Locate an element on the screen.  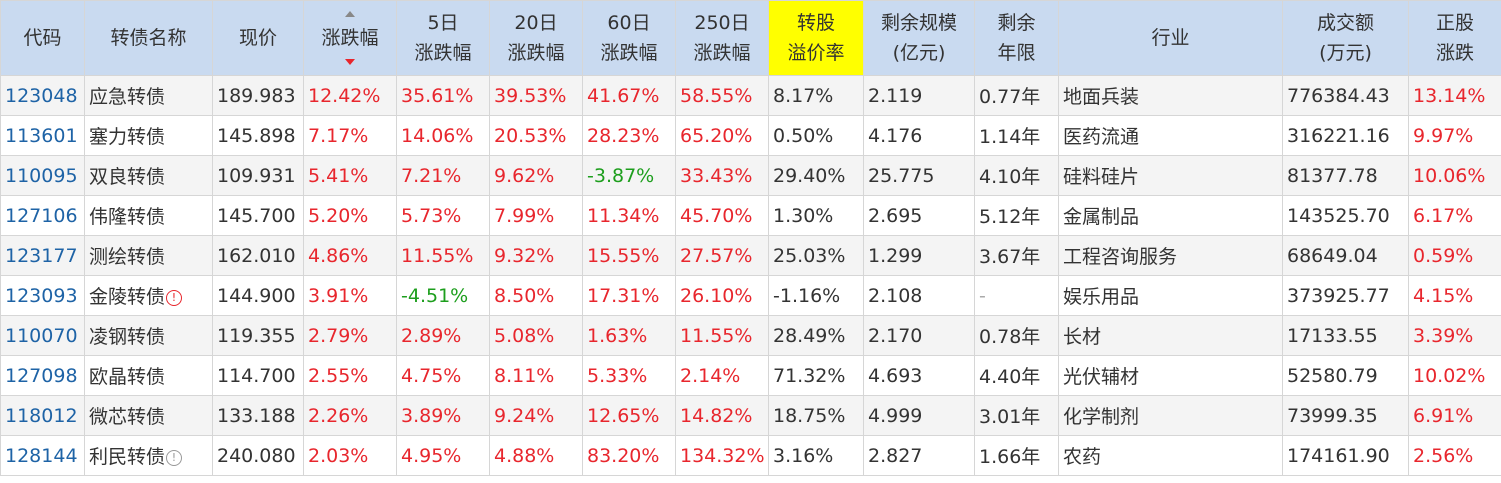
cell-stock-change: 3.39% is located at coordinates (1454, 335).